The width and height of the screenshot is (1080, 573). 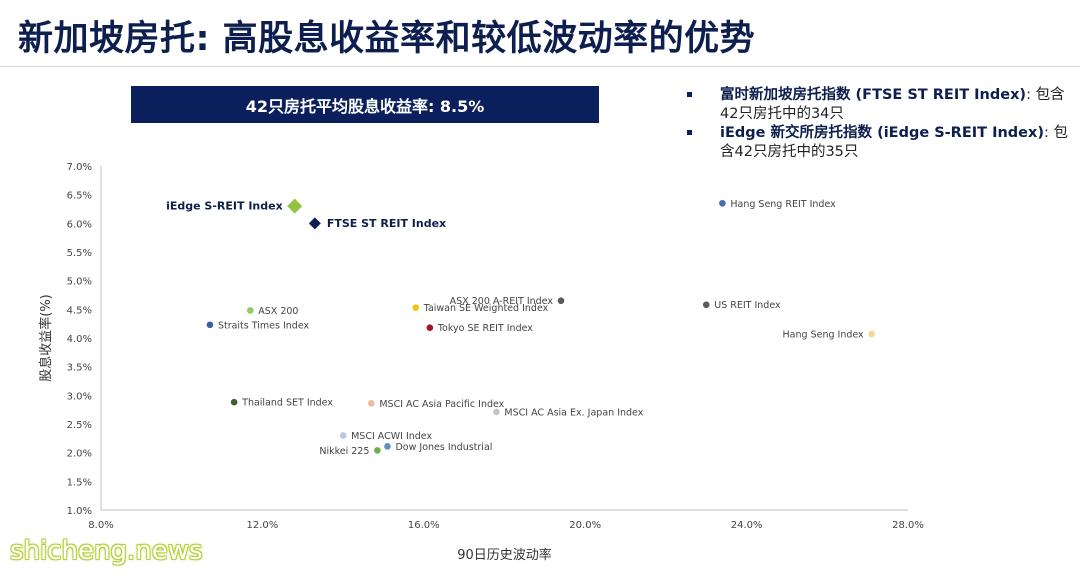 What do you see at coordinates (79, 396) in the screenshot?
I see `y-tick-label: 3.0%` at bounding box center [79, 396].